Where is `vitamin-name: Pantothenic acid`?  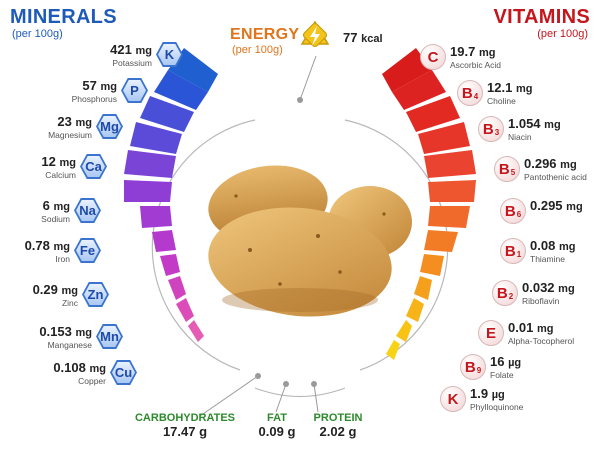
vitamin-name: Pantothenic acid is located at coordinates (555, 177).